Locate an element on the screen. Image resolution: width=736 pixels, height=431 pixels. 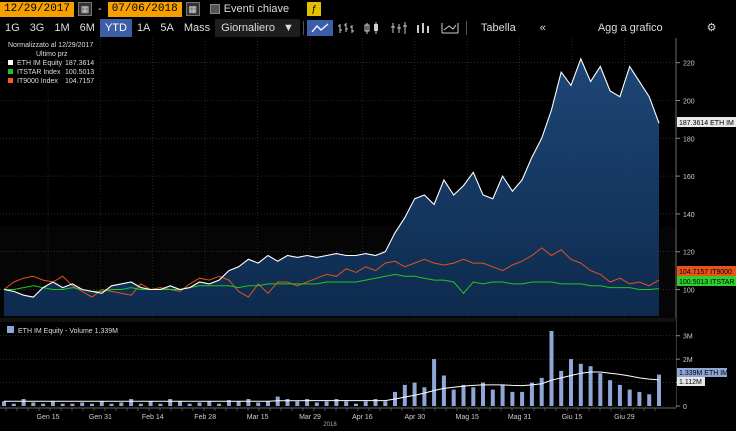
frequency-dropdown: Giornaliero ▼ is located at coordinates (257, 28).